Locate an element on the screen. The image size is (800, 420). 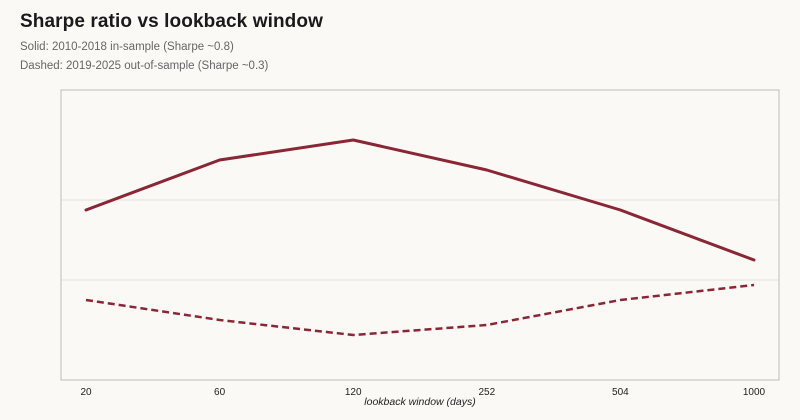
x-tick-label: 20 is located at coordinates (86, 392).